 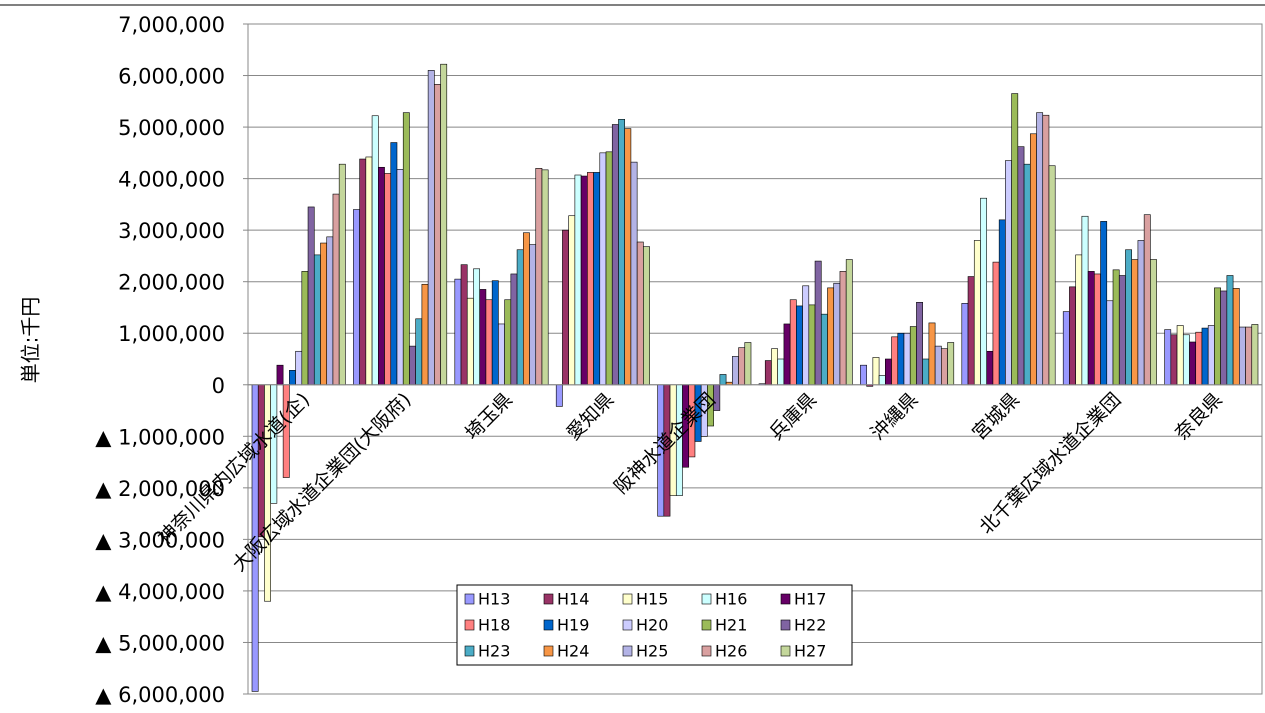 What do you see at coordinates (31, 340) in the screenshot?
I see `y-axis-label: 単位:千円` at bounding box center [31, 340].